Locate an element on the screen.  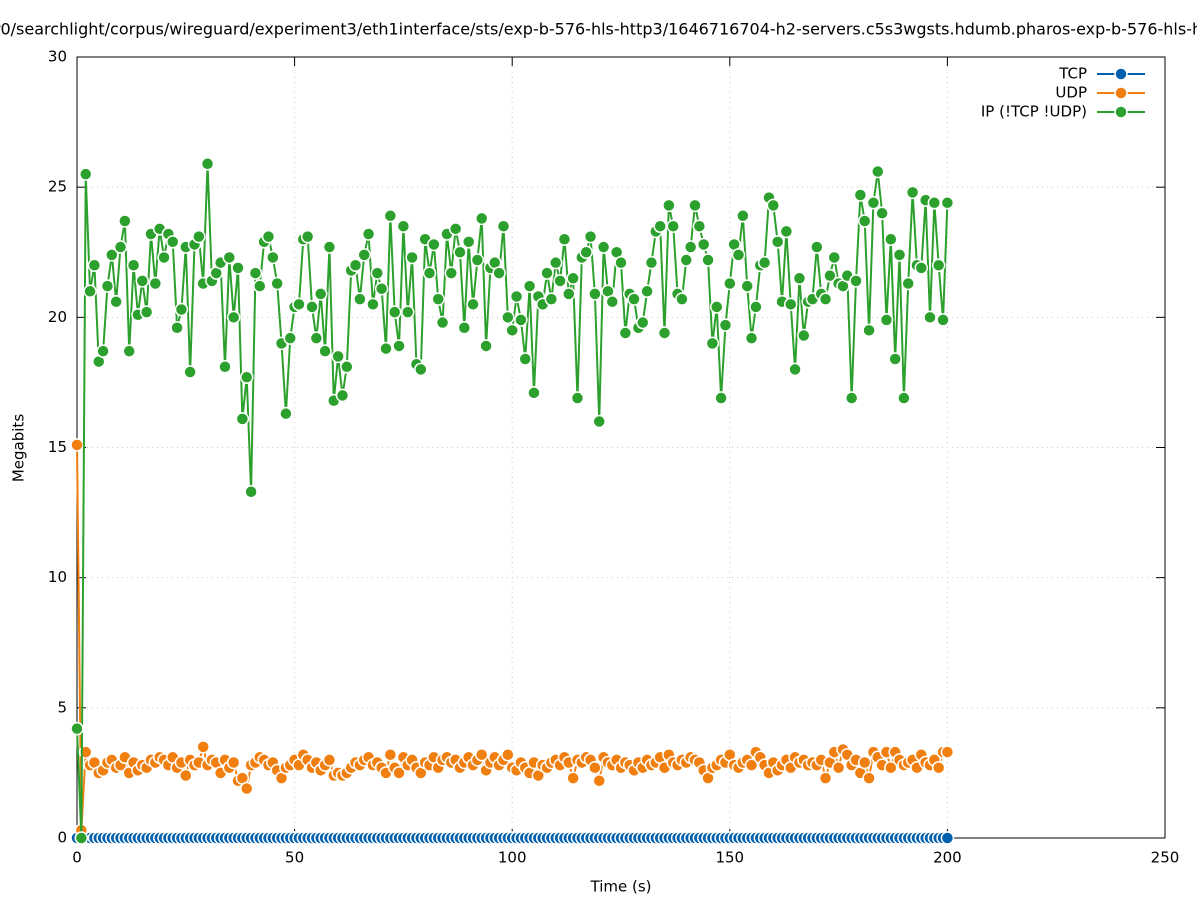
y-axis-label: Megabits is located at coordinates (19, 448).